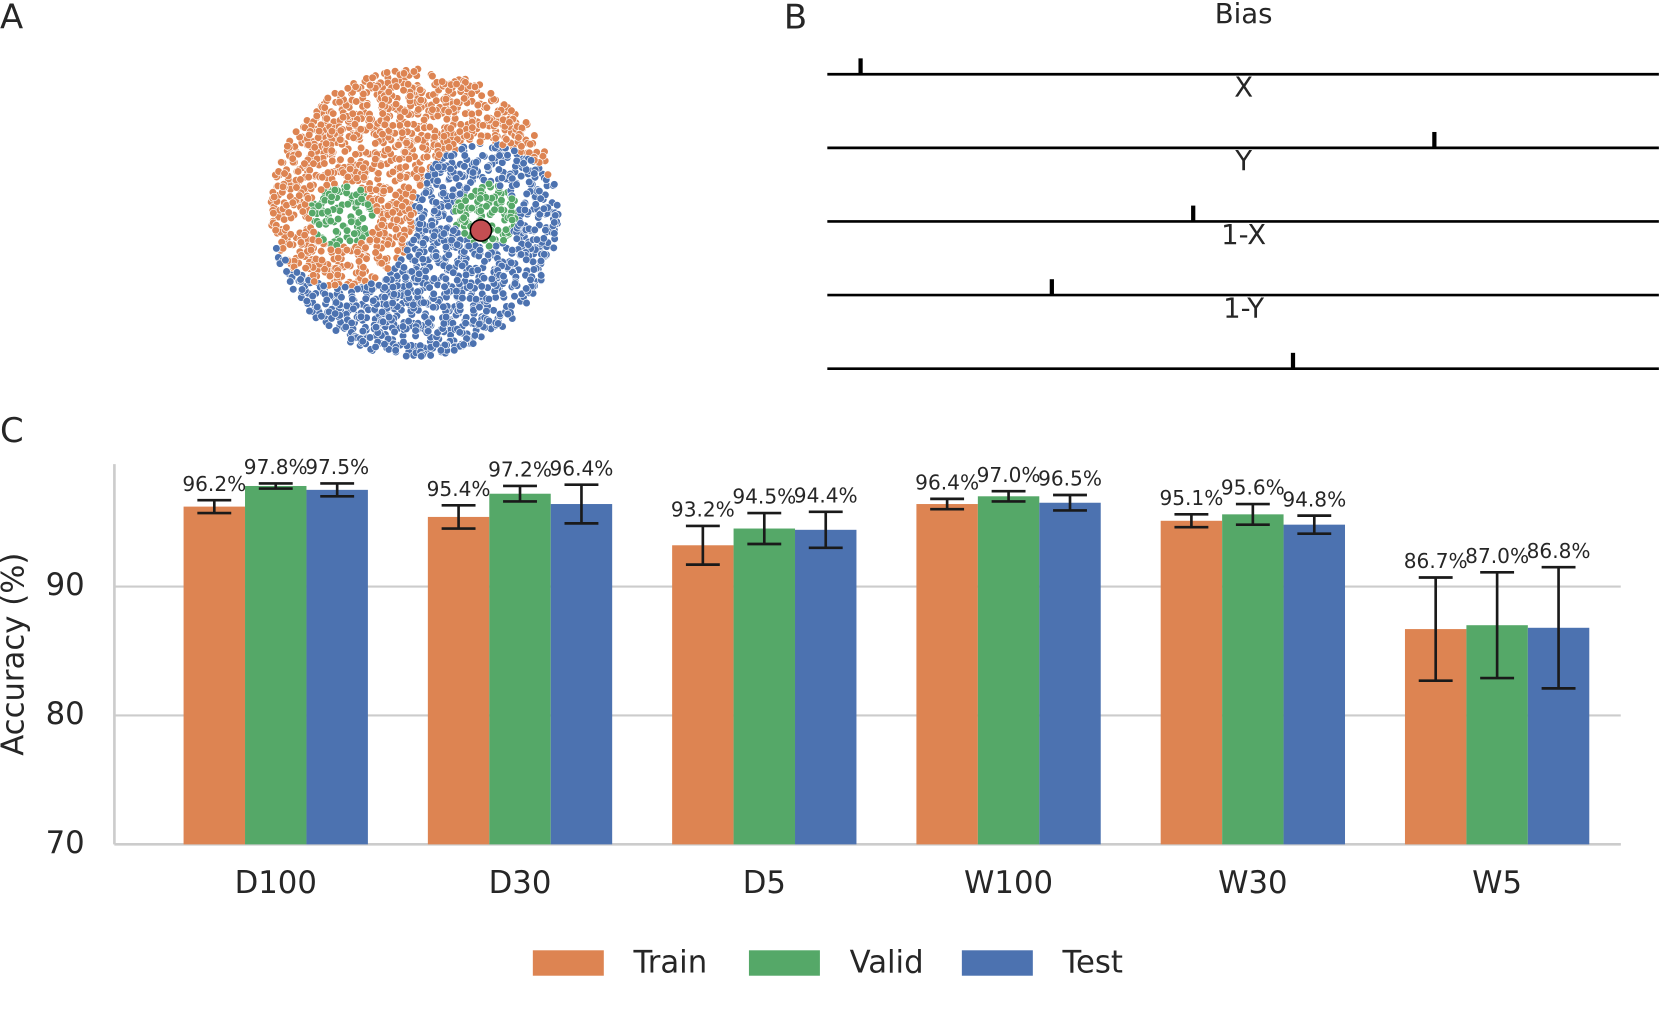 This screenshot has width=1661, height=1015. Describe the element at coordinates (826, 495) in the screenshot. I see `value-label: 94.4%` at that location.